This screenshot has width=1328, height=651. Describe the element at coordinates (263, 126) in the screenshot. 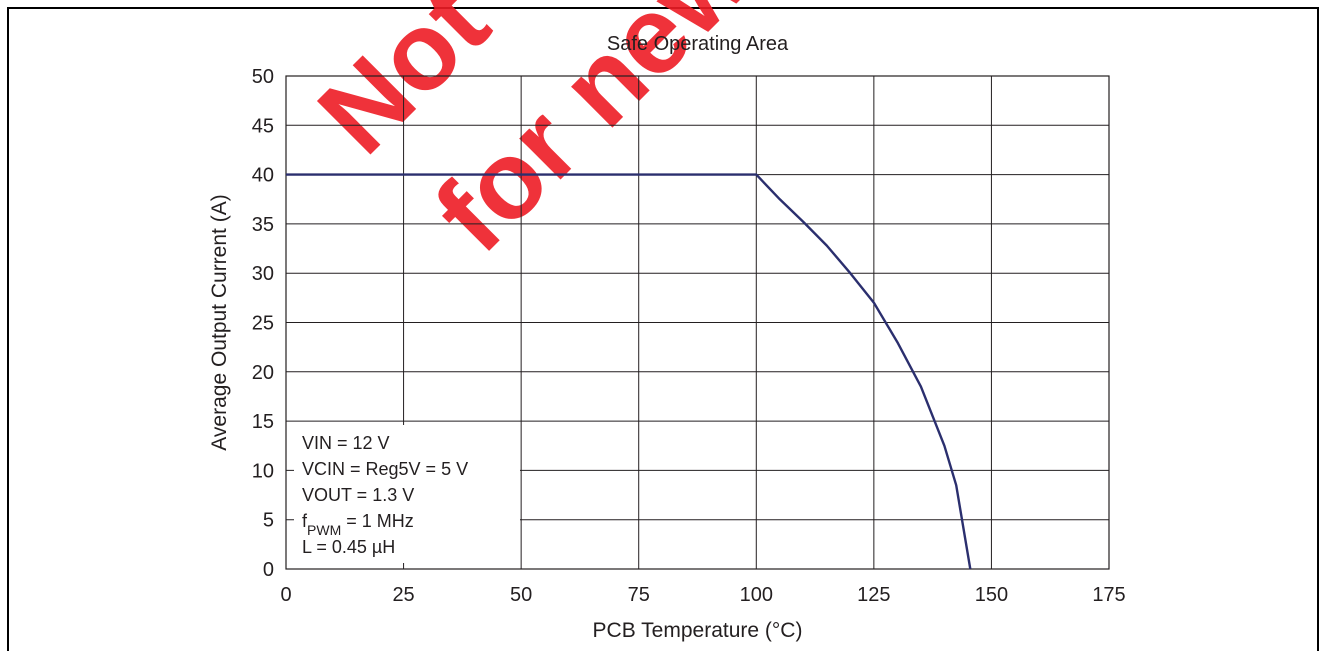

I see `y-tick-label: 45` at that location.